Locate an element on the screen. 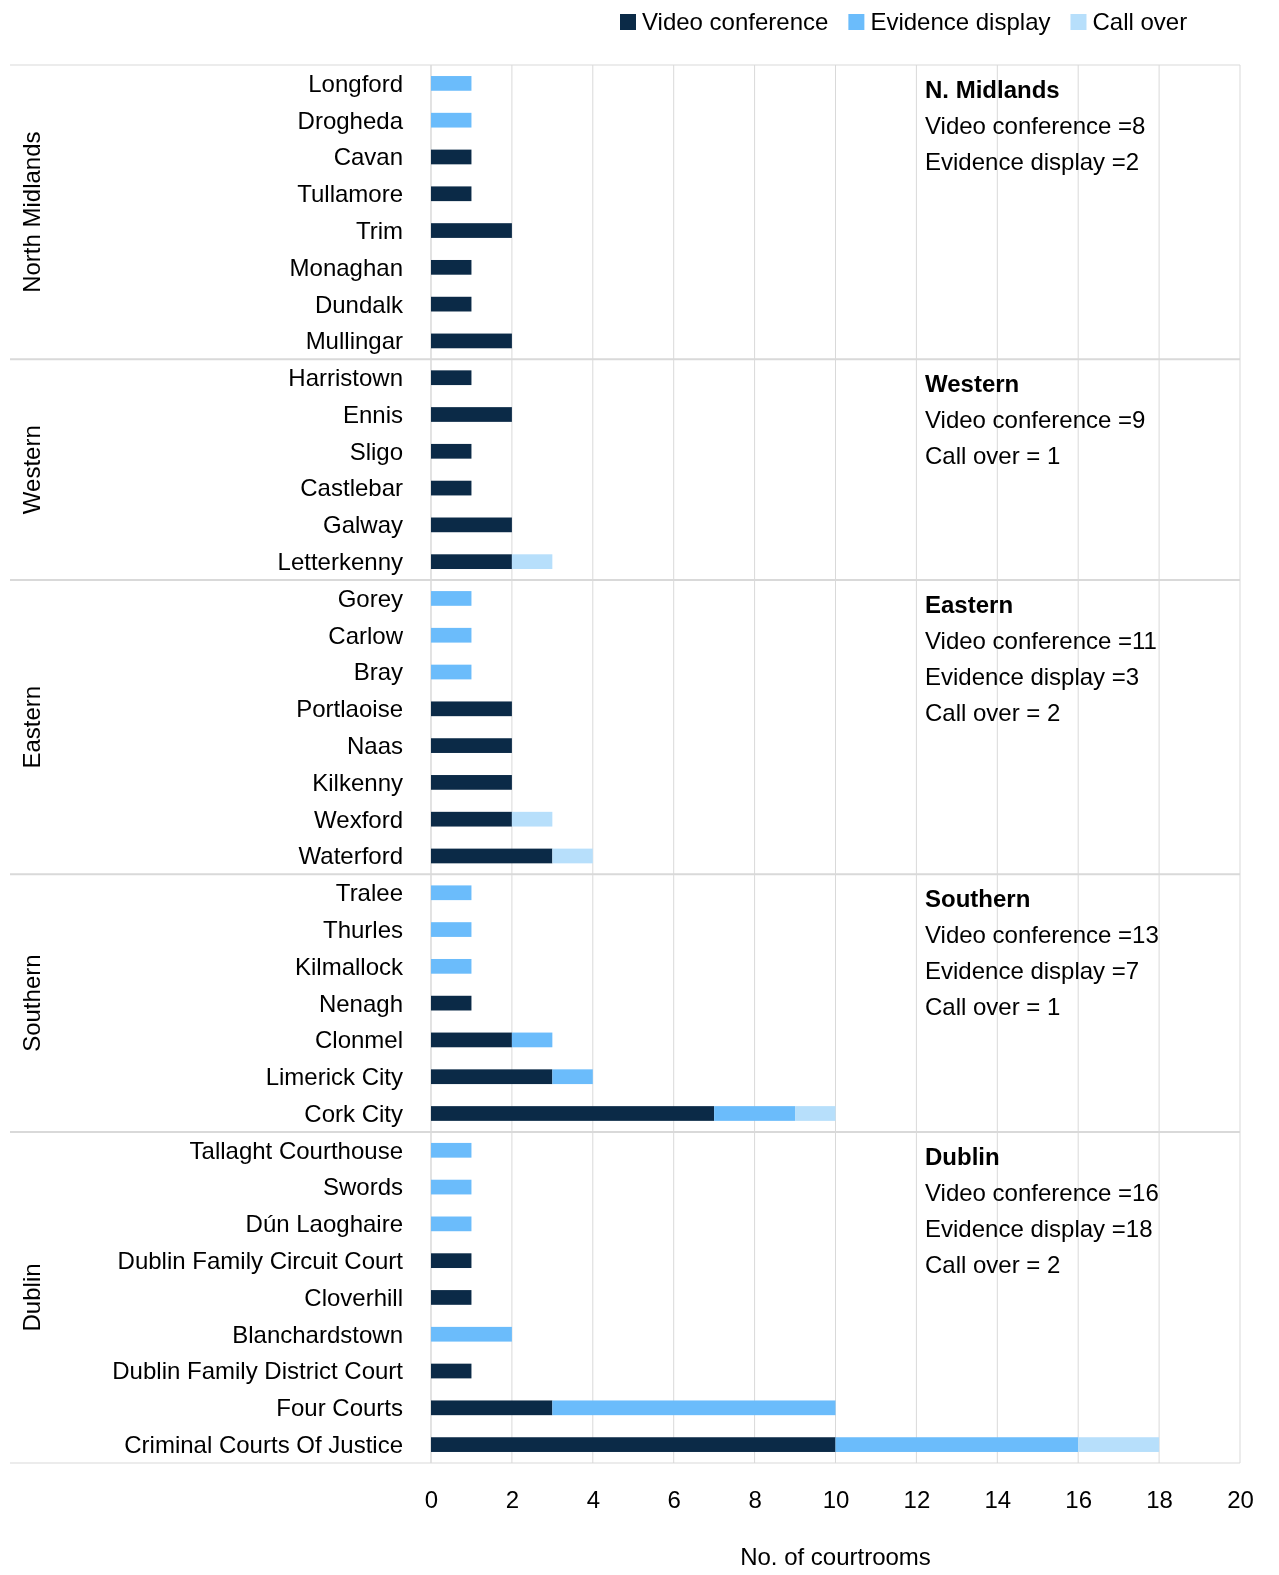 Image resolution: width=1279 pixels, height=1575 pixels. y-tick-label: Kilmallock is located at coordinates (349, 966).